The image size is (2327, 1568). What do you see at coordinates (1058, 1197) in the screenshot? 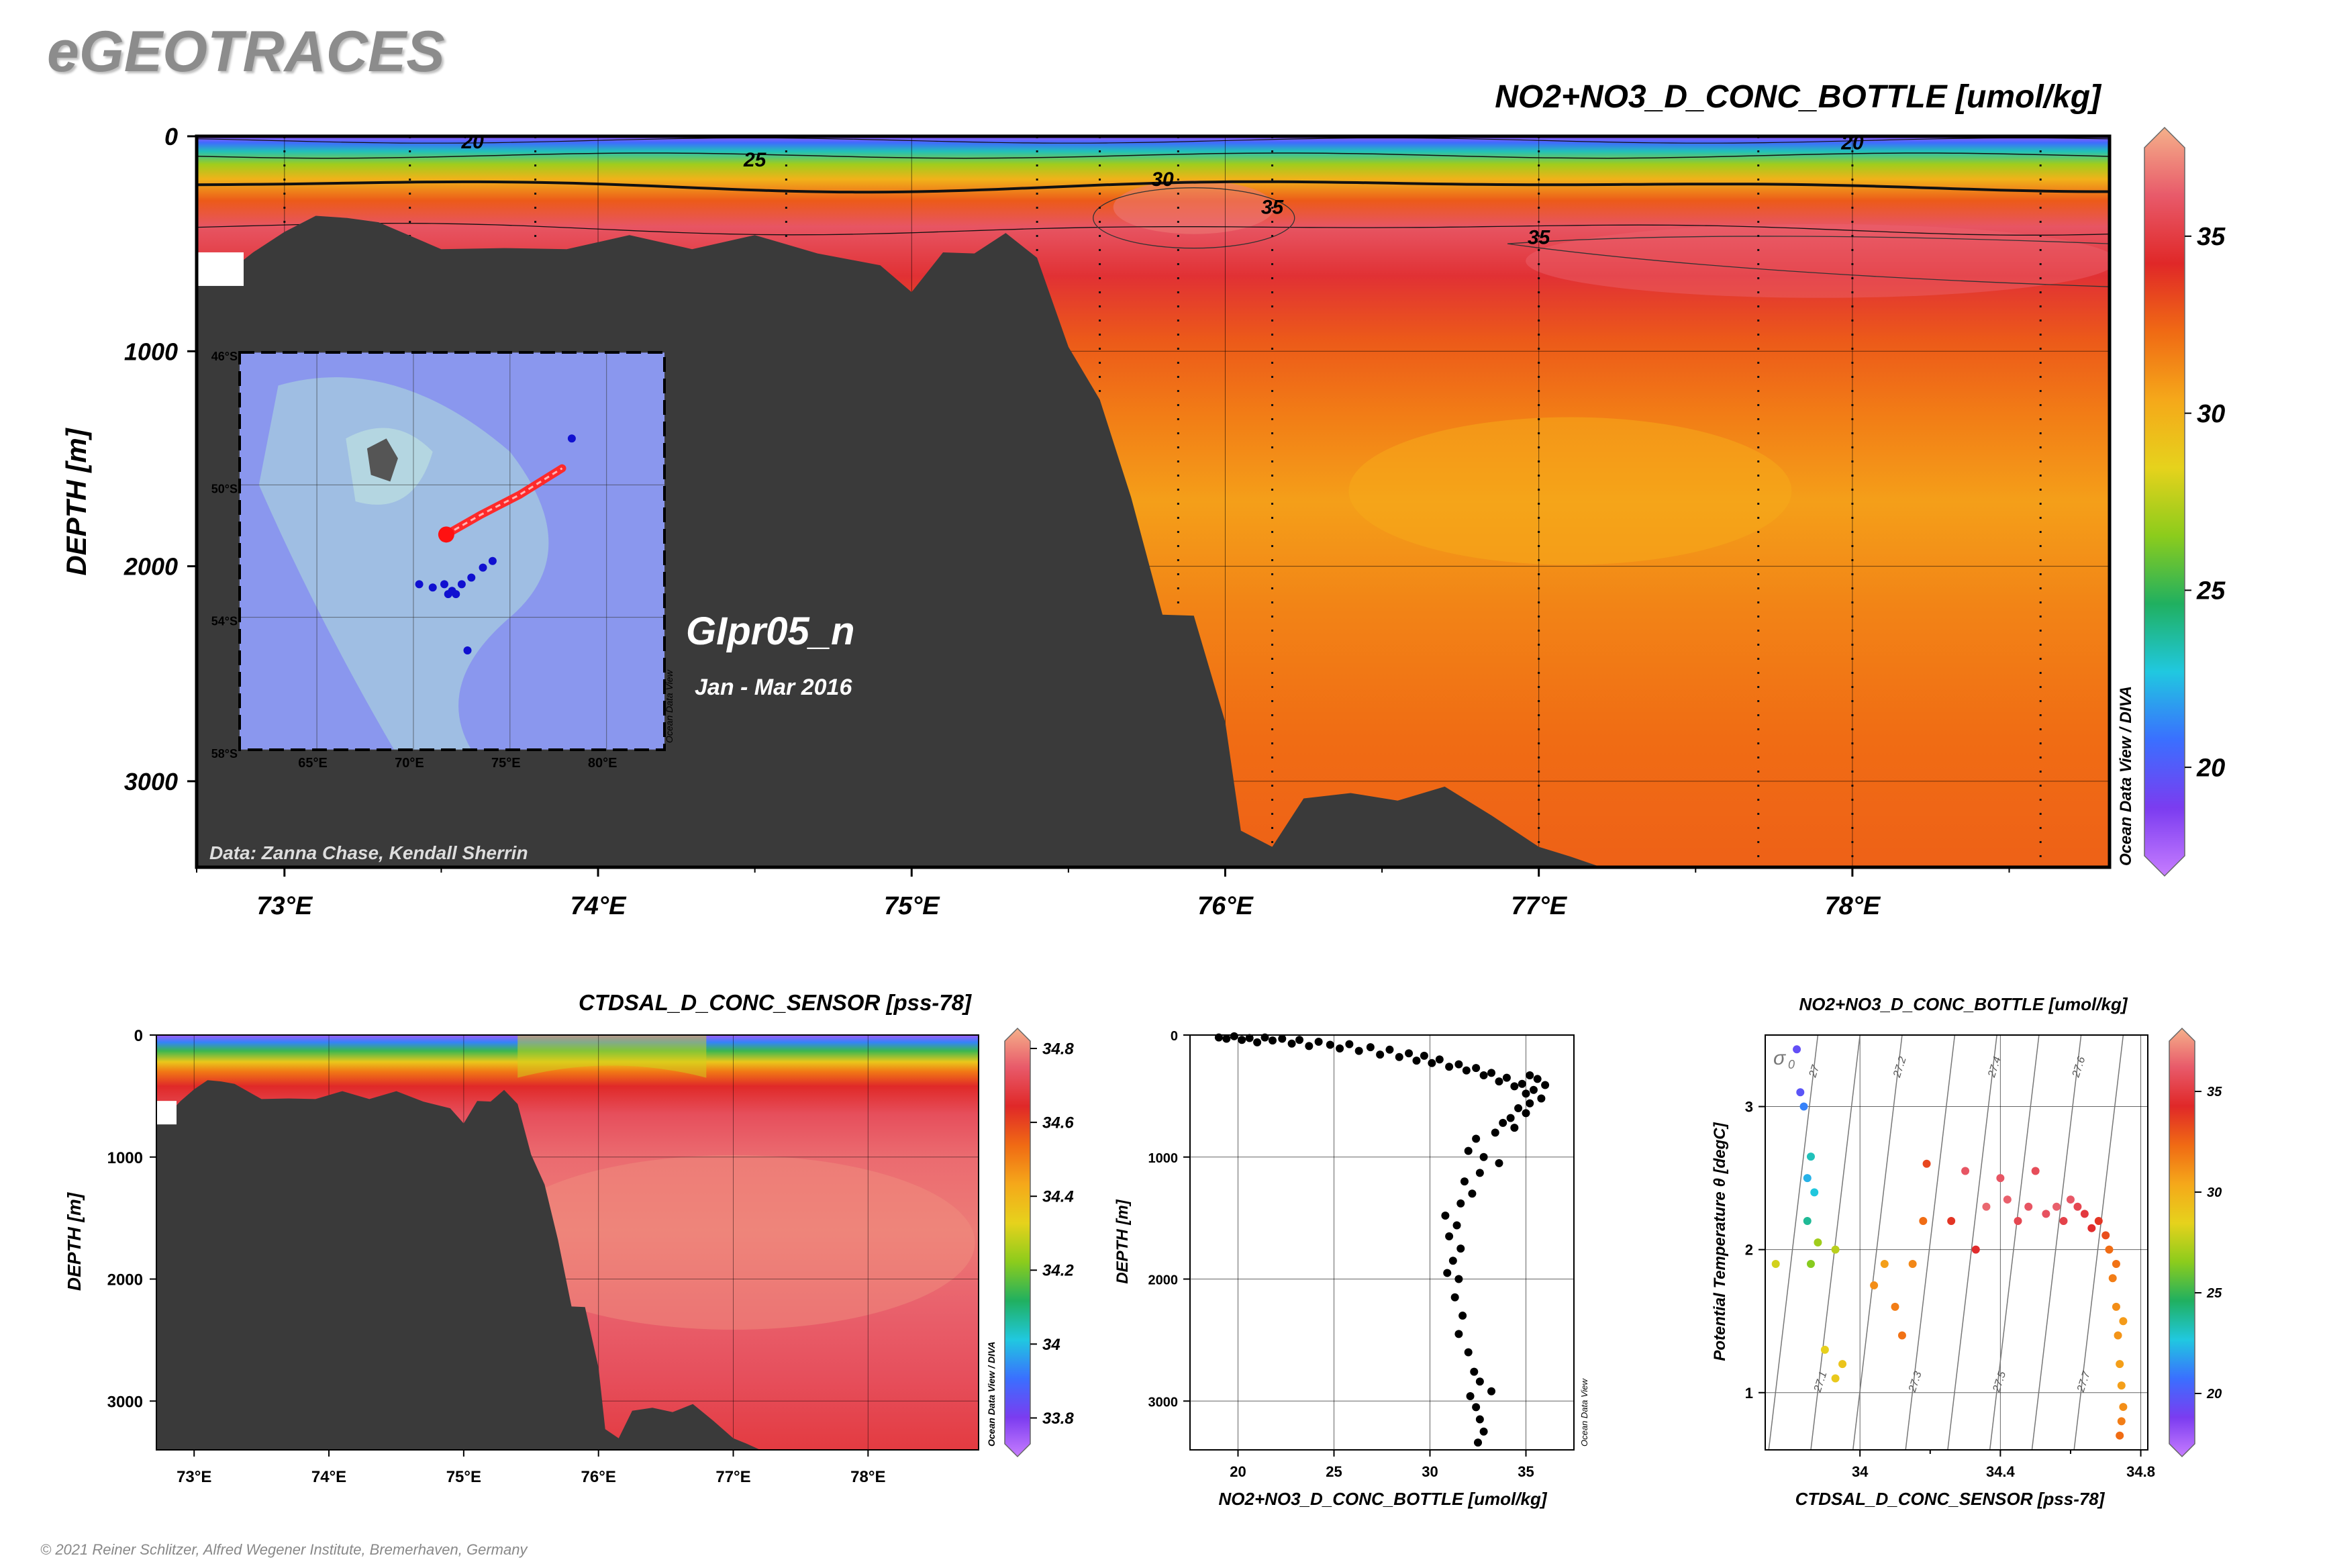
I see `colorbar-tick-label: 34.4` at bounding box center [1058, 1197].